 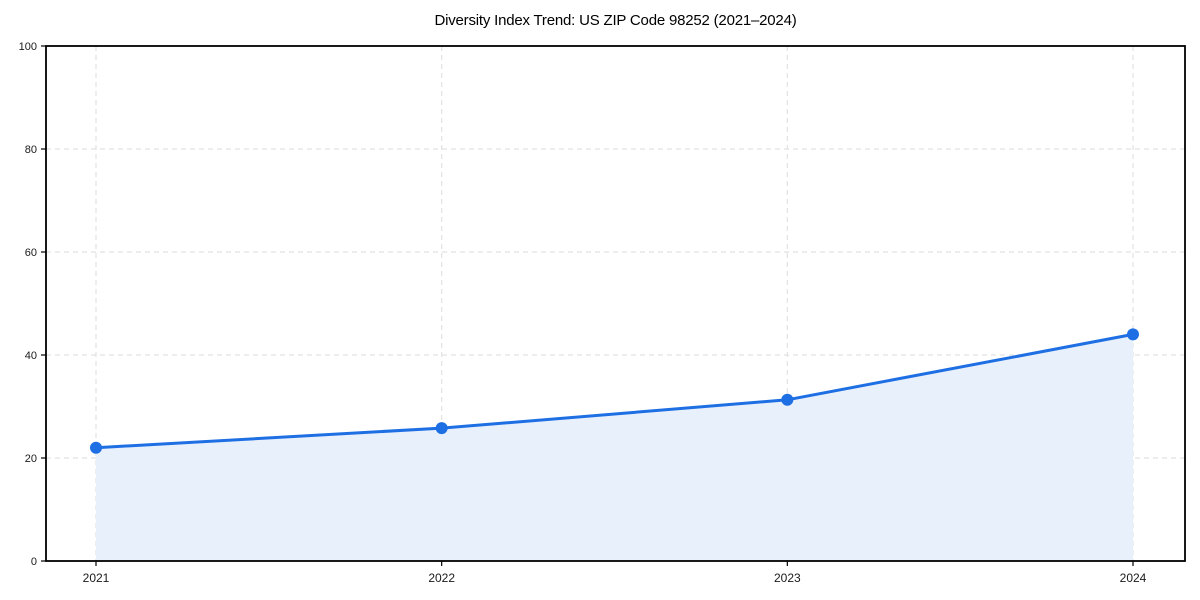 What do you see at coordinates (96, 447) in the screenshot?
I see `data-point-2021` at bounding box center [96, 447].